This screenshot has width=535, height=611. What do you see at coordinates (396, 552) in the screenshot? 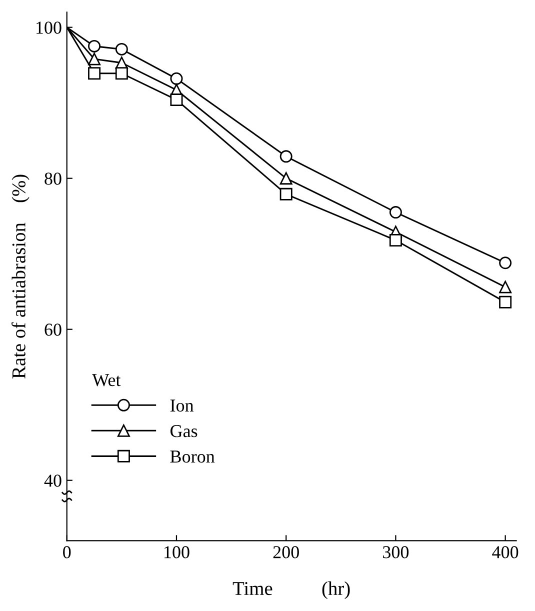
I see `x-tick-label: 300` at bounding box center [396, 552].